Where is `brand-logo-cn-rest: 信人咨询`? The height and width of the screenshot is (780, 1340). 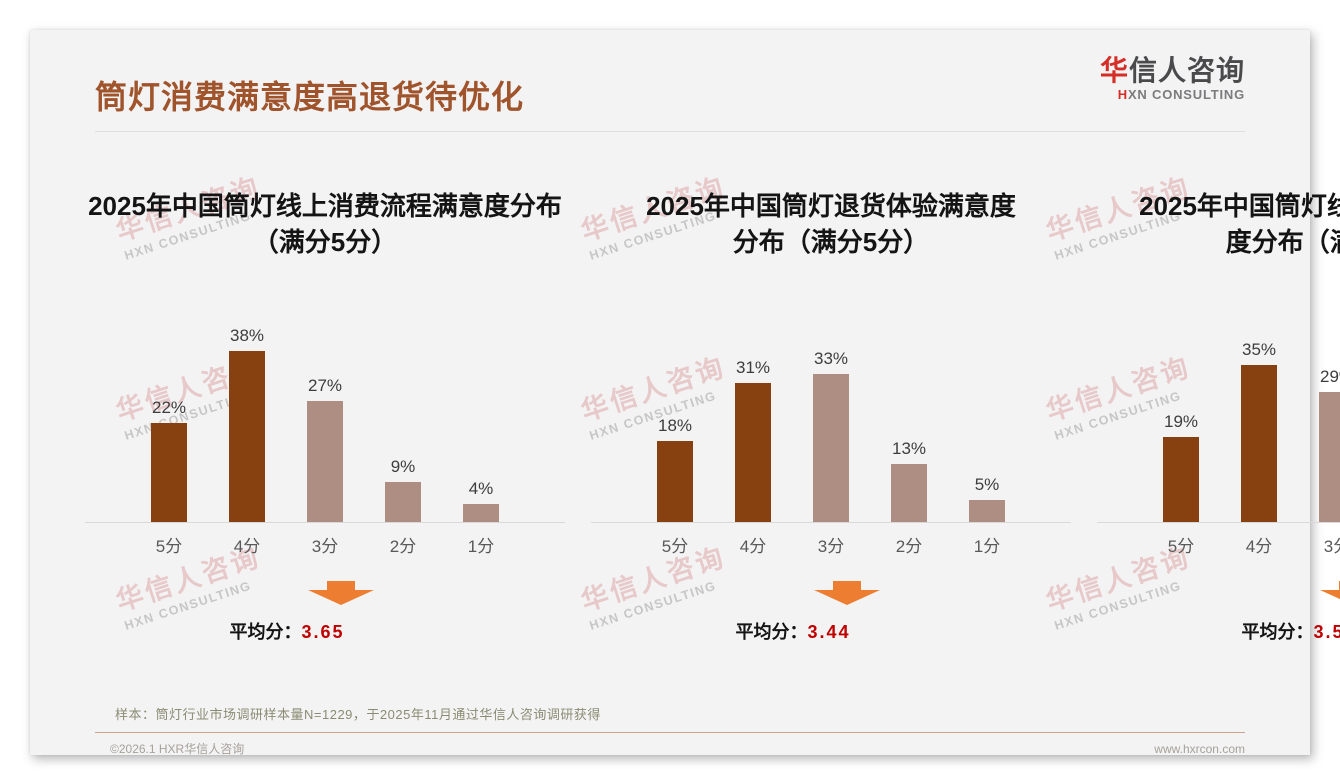
brand-logo-cn-rest: 信人咨询 is located at coordinates (1186, 70).